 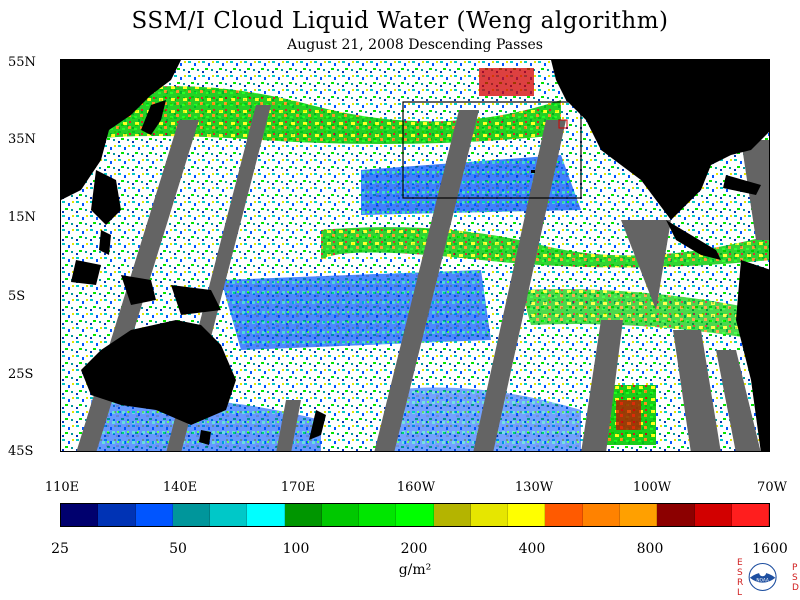 I want to click on noaa-logo: NOAA, so click(x=762, y=577).